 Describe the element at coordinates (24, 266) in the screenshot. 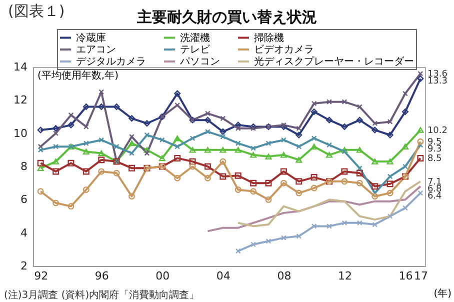

I see `y-tick-label: 2` at that location.